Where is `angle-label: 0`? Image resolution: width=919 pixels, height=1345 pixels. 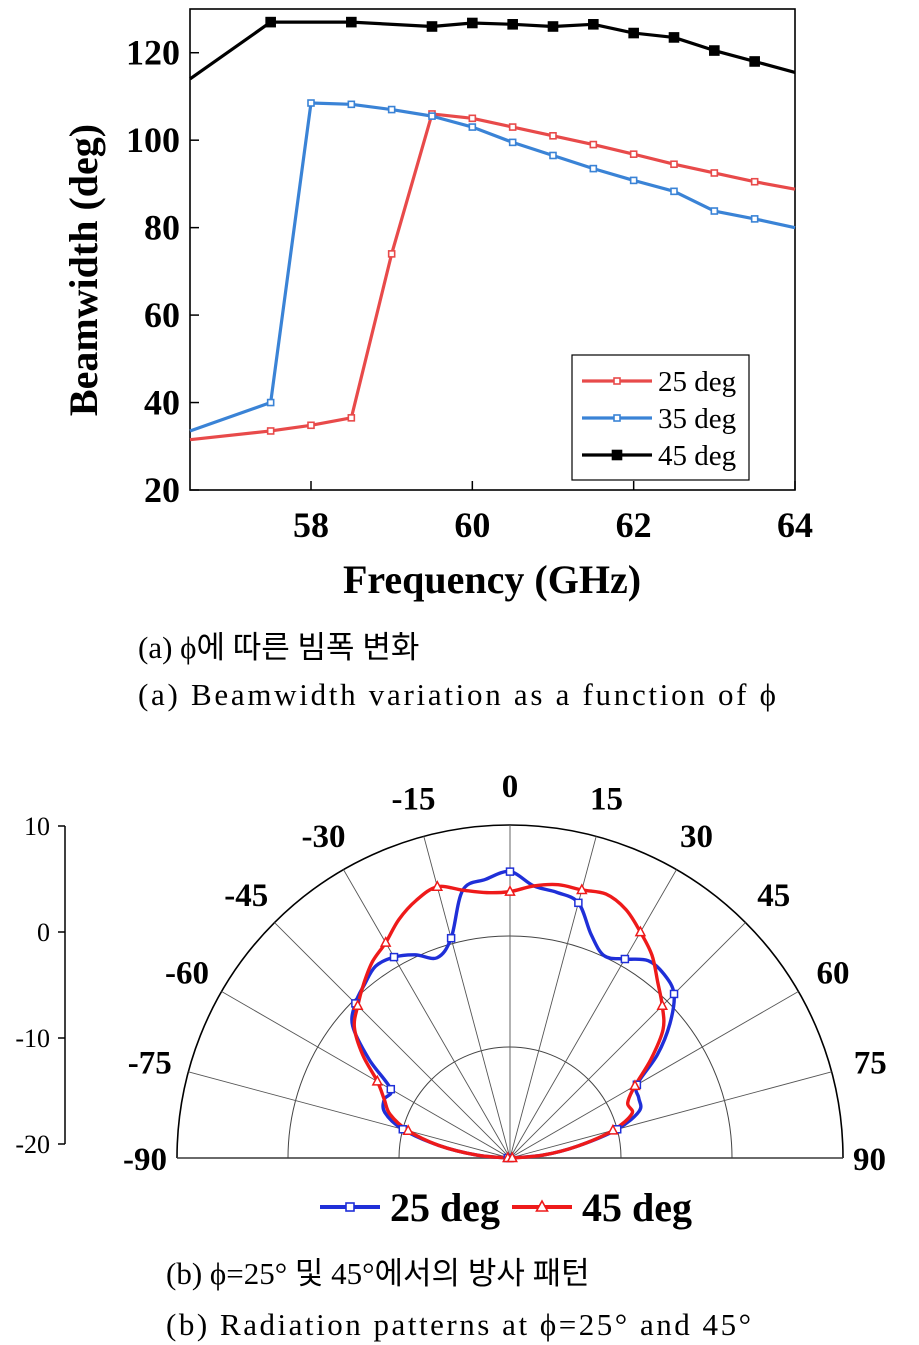 angle-label: 0 is located at coordinates (510, 787).